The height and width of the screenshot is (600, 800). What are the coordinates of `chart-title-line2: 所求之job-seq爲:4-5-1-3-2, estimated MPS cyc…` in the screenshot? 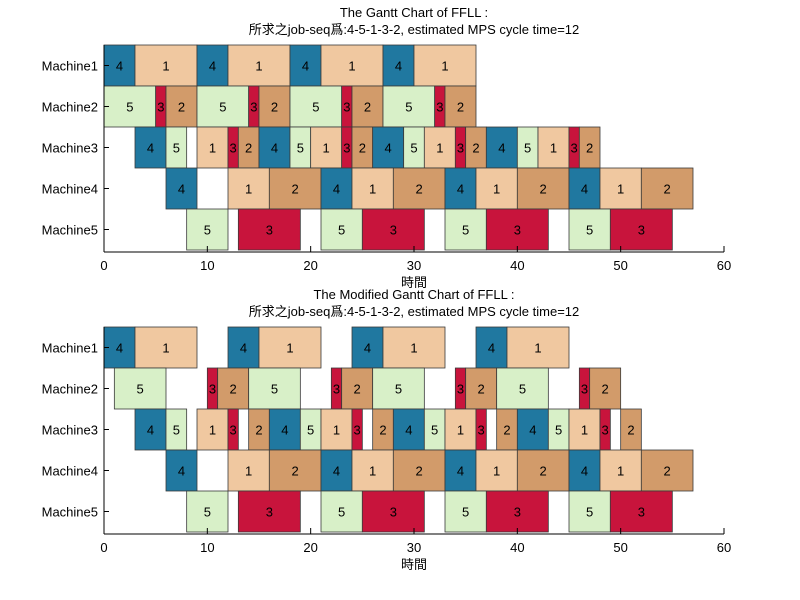 It's located at (414, 311).